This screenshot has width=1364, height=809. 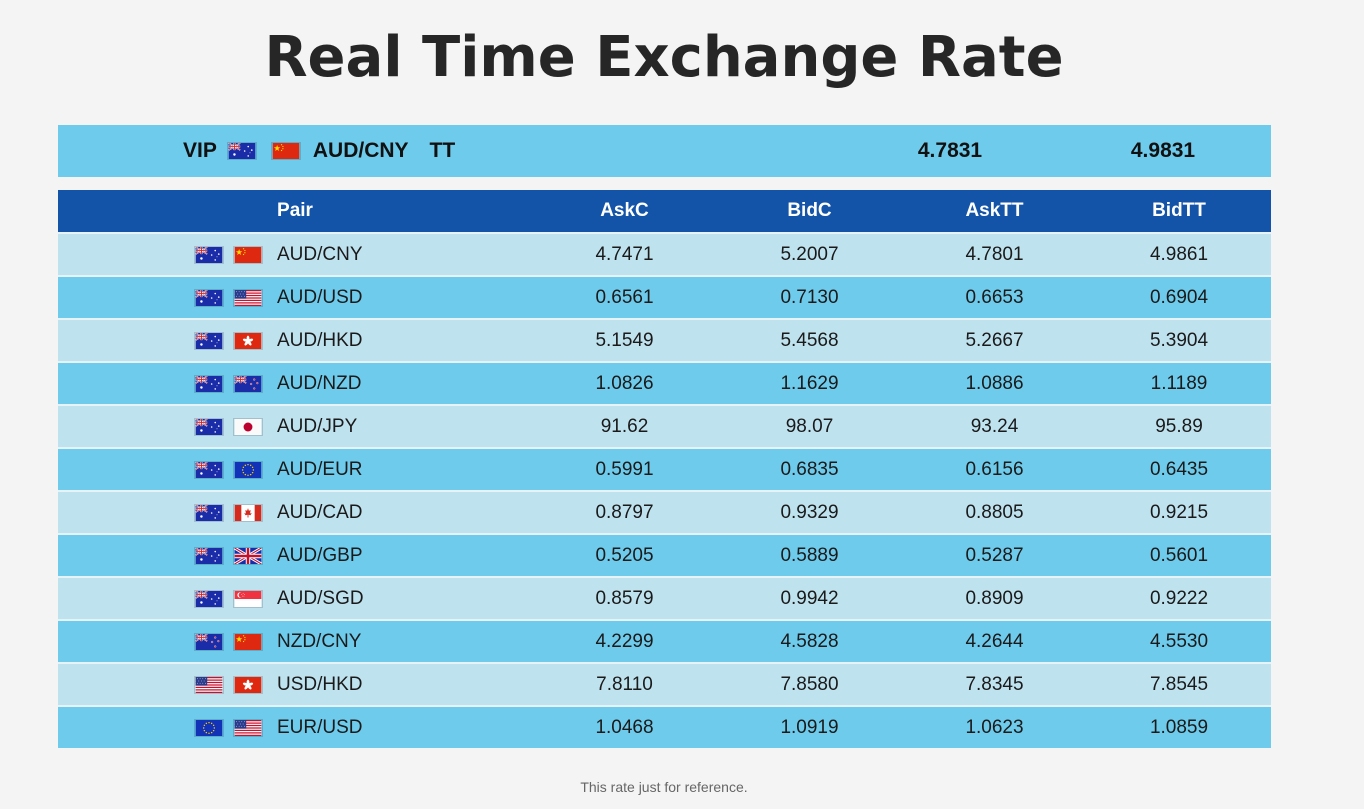 I want to click on askc-value: 0.5991, so click(x=624, y=469).